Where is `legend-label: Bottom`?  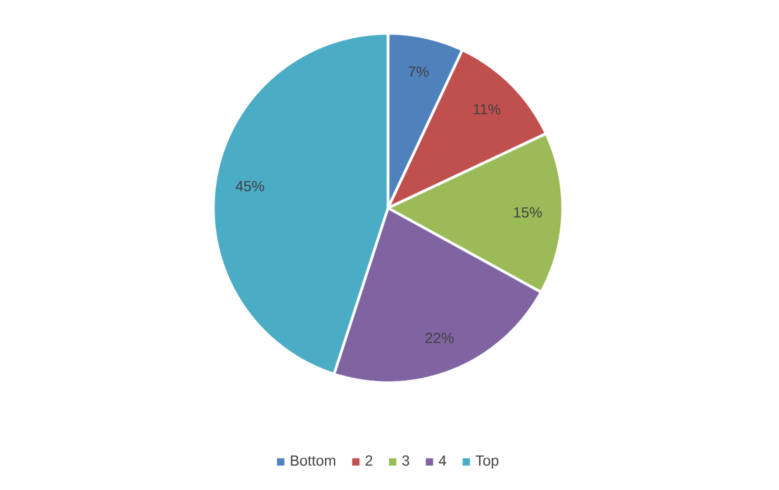 legend-label: Bottom is located at coordinates (313, 461).